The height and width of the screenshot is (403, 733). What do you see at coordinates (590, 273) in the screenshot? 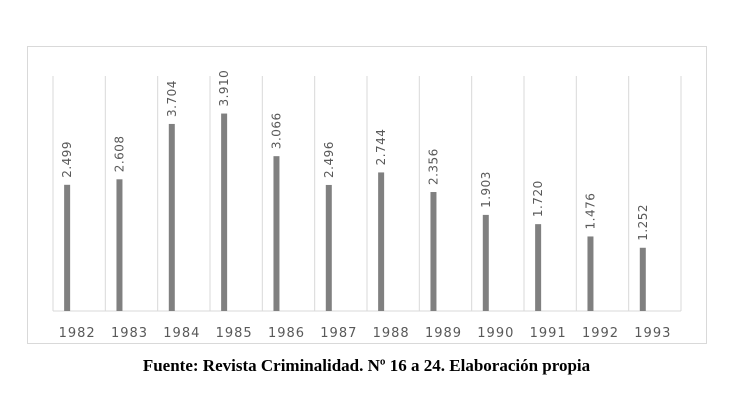
I see `bar-1992` at bounding box center [590, 273].